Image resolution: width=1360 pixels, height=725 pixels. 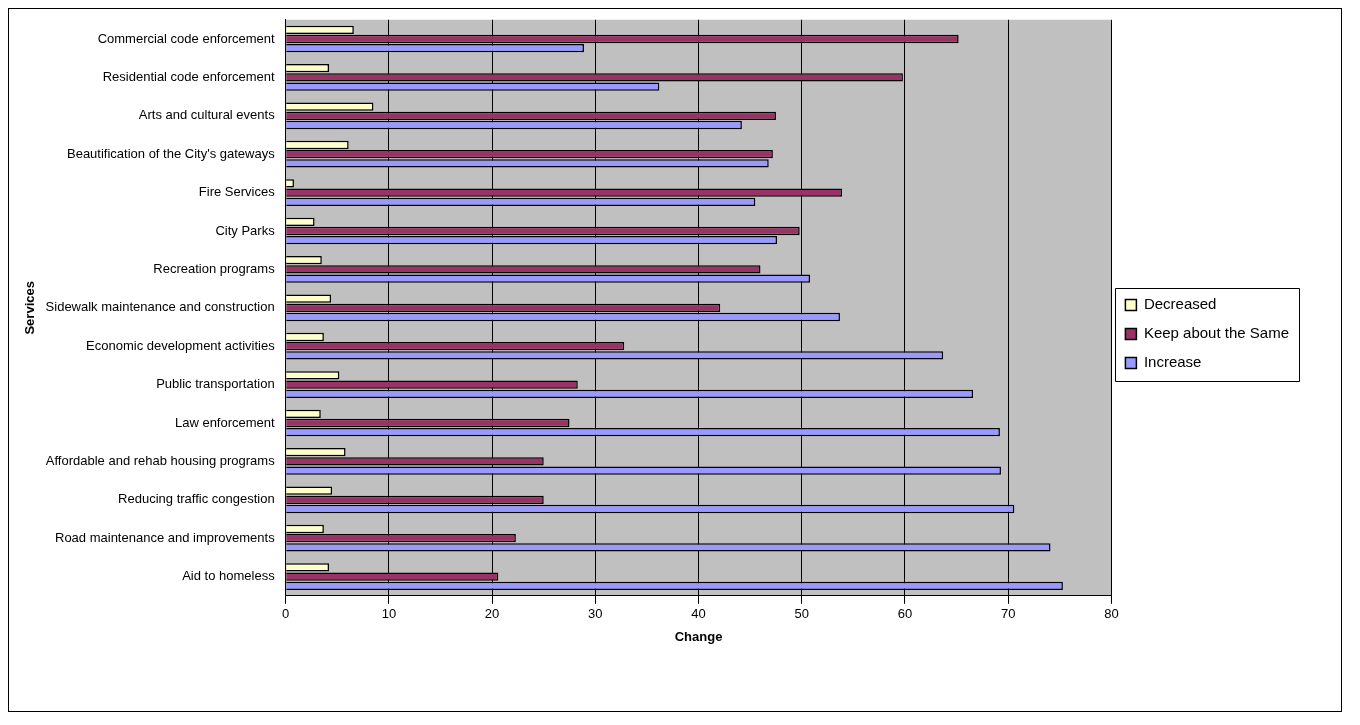 What do you see at coordinates (905, 614) in the screenshot?
I see `x-tick-label: 60` at bounding box center [905, 614].